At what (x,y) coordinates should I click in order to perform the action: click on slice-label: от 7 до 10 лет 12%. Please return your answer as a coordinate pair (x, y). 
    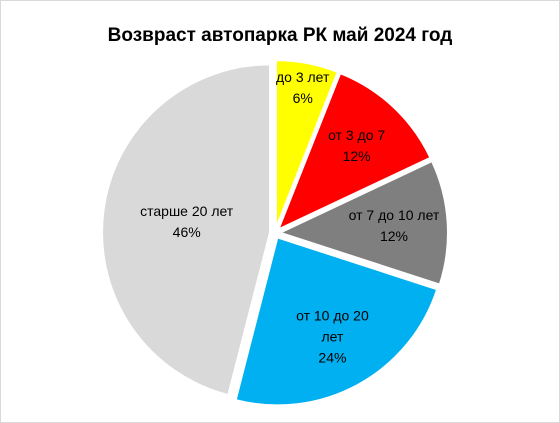
    Looking at the image, I should click on (394, 226).